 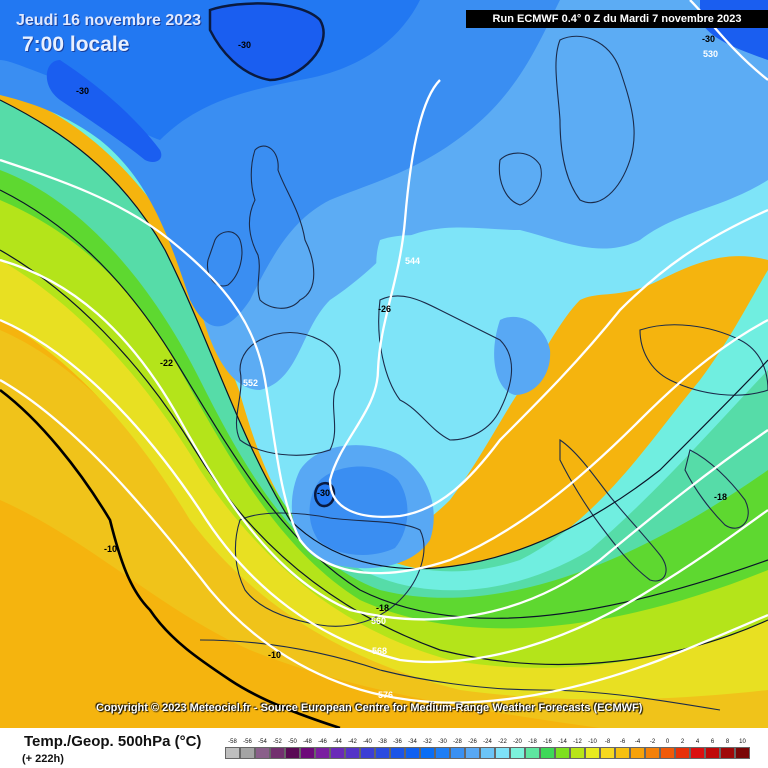 What do you see at coordinates (322, 742) in the screenshot?
I see `scale-tick-label: -46` at bounding box center [322, 742].